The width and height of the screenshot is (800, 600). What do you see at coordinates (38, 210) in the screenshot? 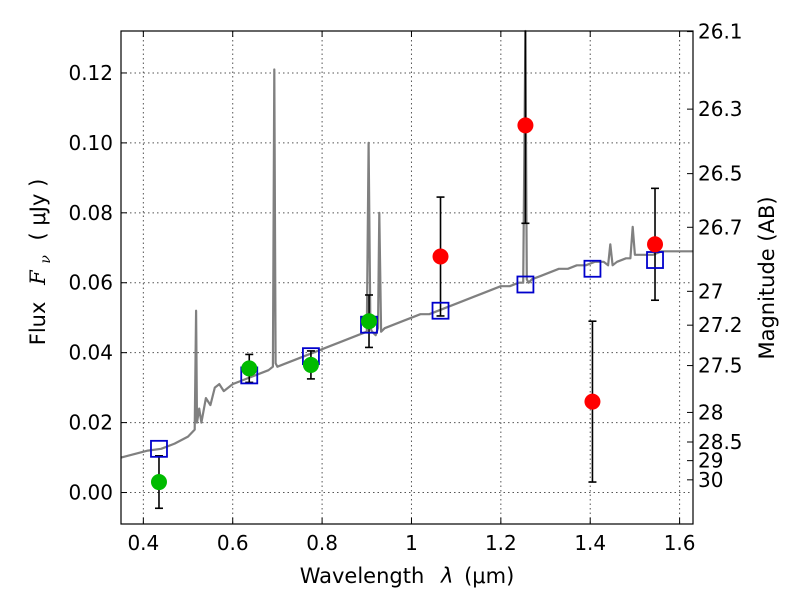
I see `y-axis-unit: ( μJy )` at bounding box center [38, 210].